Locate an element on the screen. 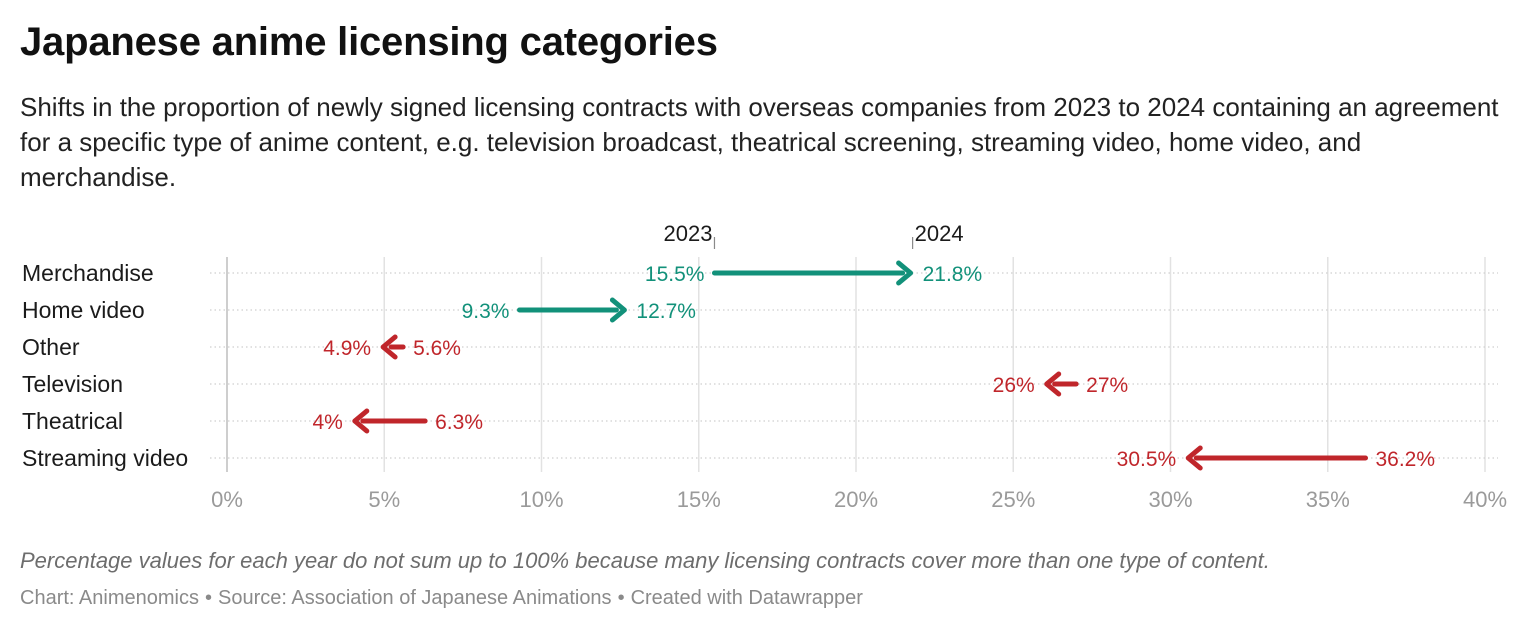 This screenshot has width=1540, height=634. value-label-2023: 27% is located at coordinates (1107, 385).